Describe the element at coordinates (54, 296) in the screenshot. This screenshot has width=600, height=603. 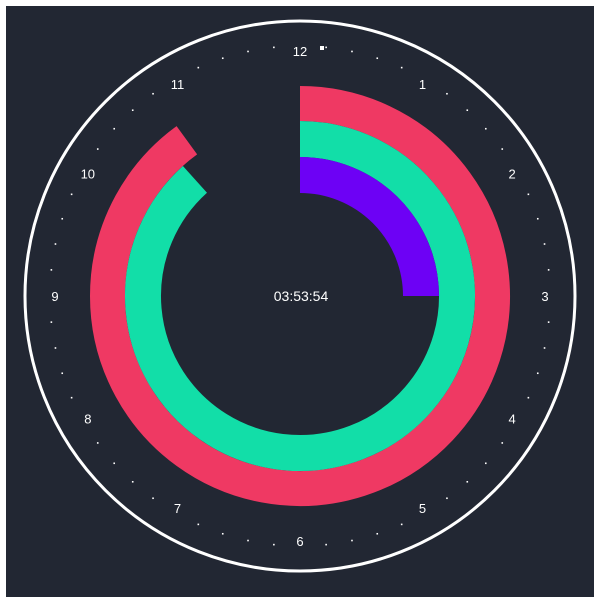
I see `hour-label-9: 9` at that location.